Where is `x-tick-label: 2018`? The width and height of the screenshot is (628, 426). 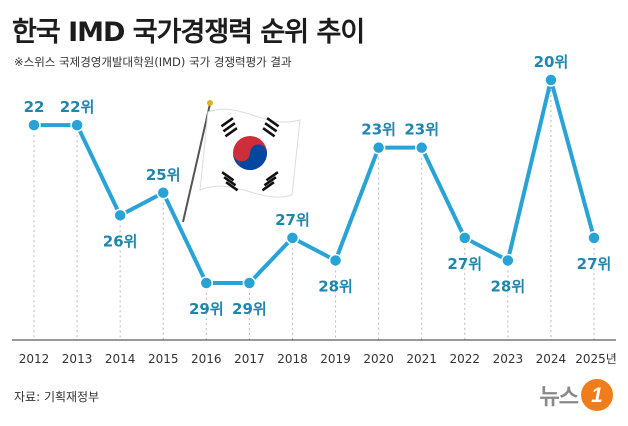
x-tick-label: 2018 is located at coordinates (292, 359).